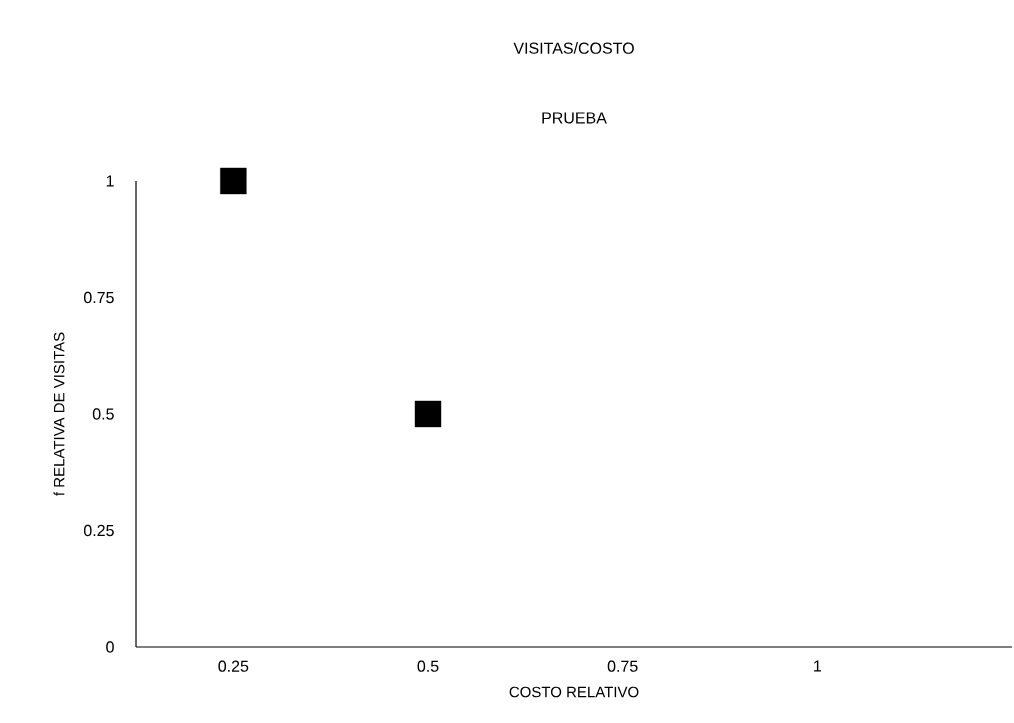  Describe the element at coordinates (573, 48) in the screenshot. I see `chart-title: VISITAS/COSTO` at that location.